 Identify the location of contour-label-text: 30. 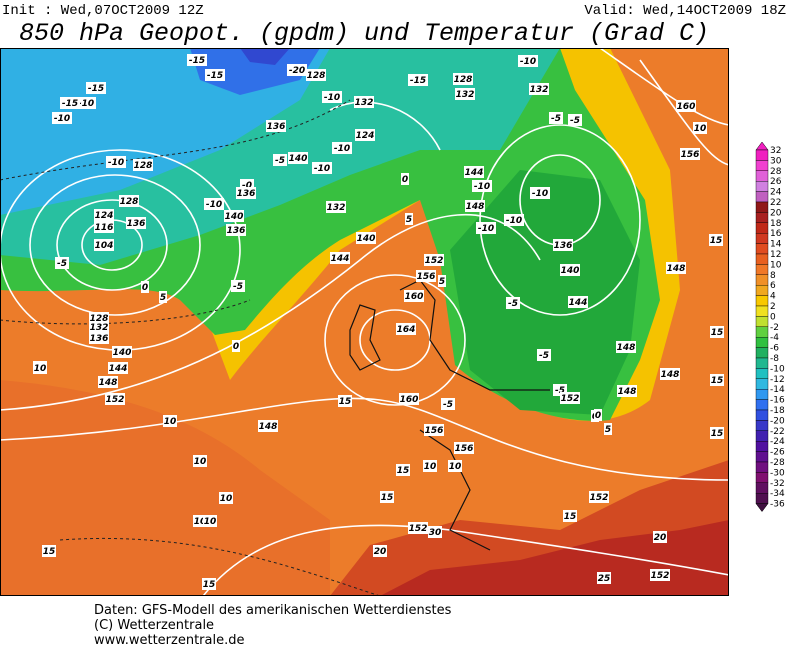
(435, 533).